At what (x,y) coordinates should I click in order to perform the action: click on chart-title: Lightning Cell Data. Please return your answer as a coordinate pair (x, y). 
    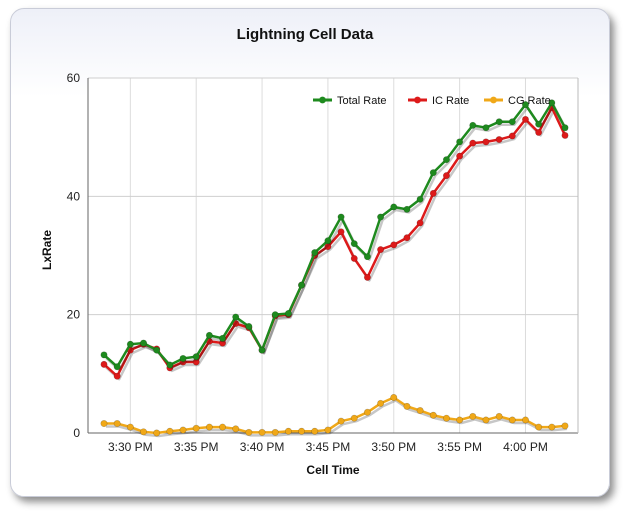
    Looking at the image, I should click on (305, 34).